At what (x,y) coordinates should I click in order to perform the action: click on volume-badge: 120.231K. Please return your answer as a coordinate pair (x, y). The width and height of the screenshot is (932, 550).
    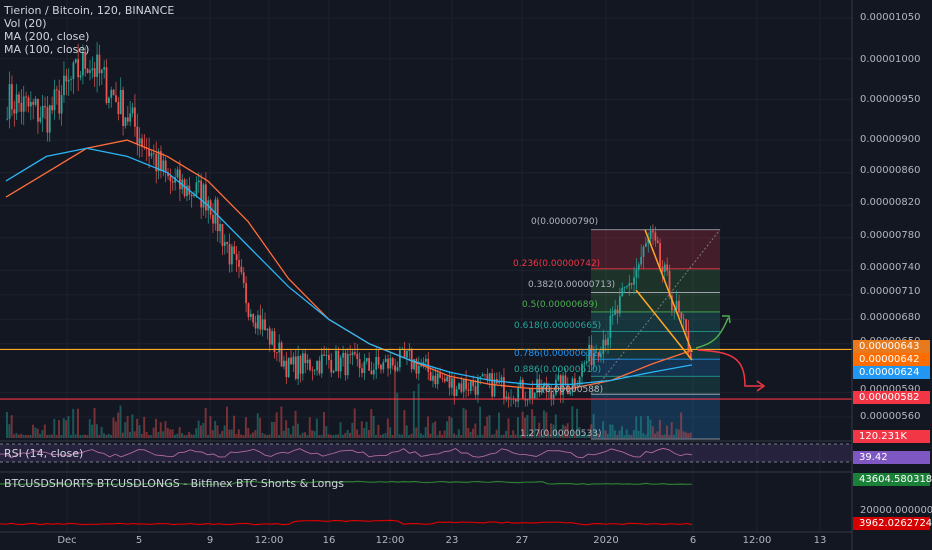
    Looking at the image, I should click on (891, 436).